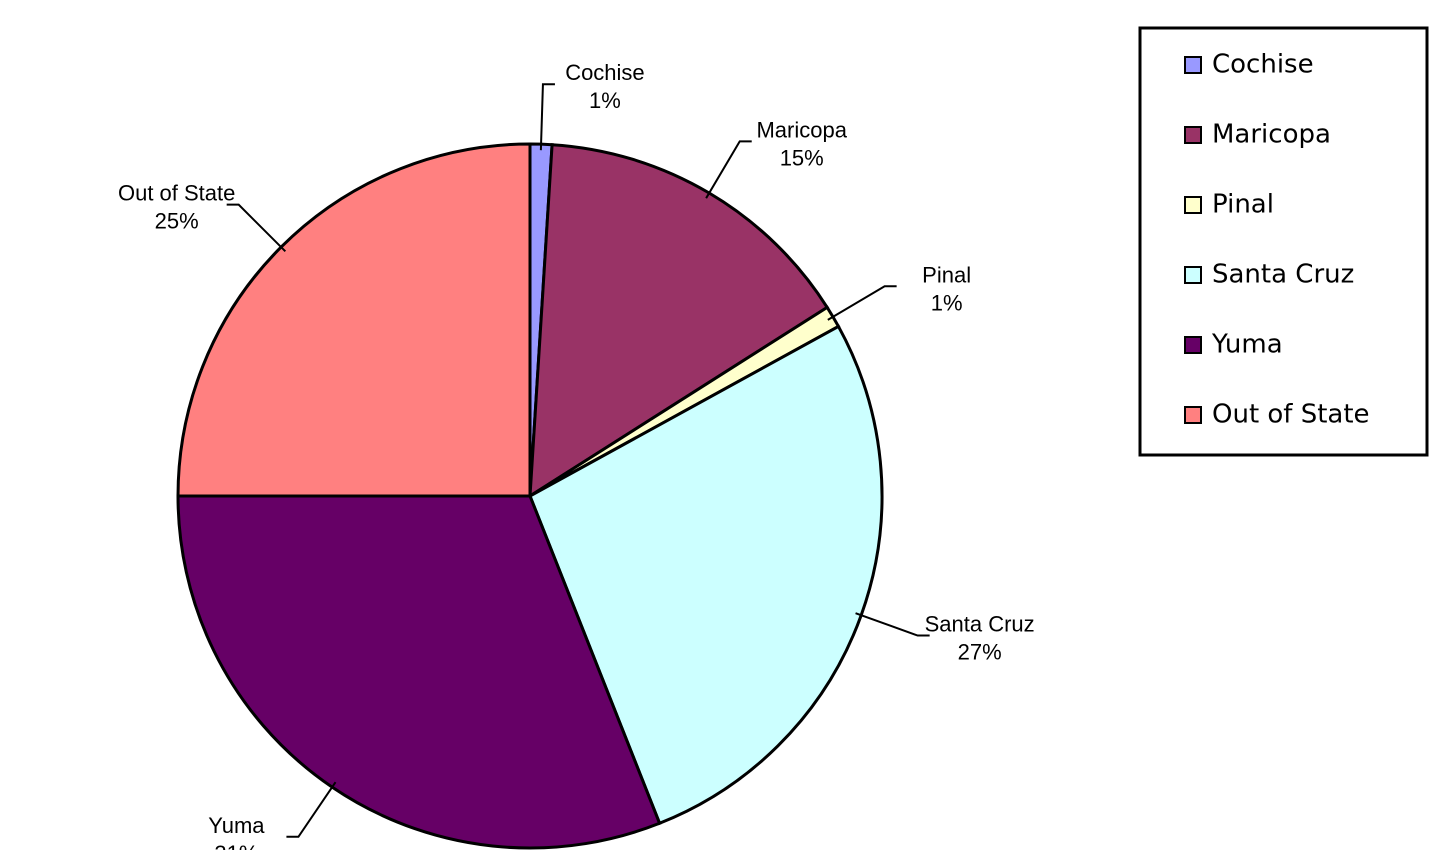 The image size is (1434, 850). I want to click on slice-label: Santa Cruz, so click(980, 624).